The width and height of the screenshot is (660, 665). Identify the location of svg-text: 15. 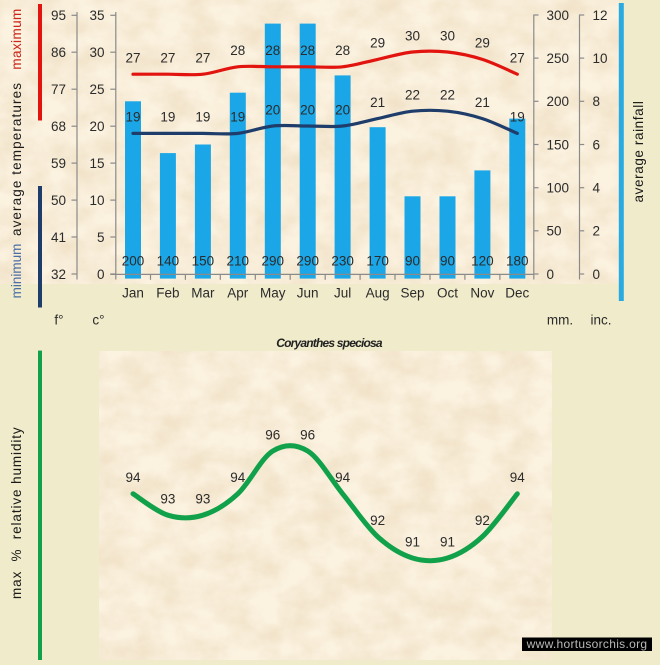
(96, 163).